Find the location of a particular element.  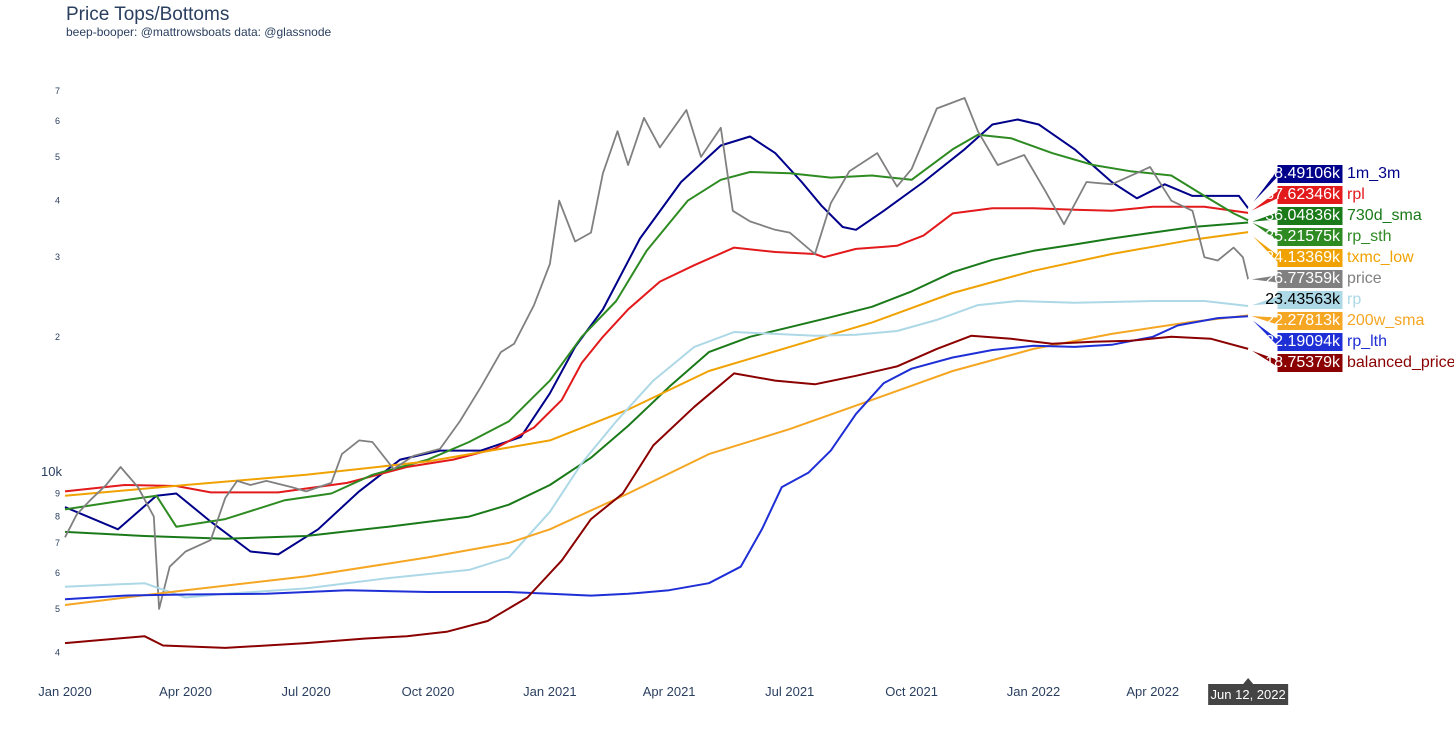

x-tick-label: Apr 2022 is located at coordinates (1152, 691).